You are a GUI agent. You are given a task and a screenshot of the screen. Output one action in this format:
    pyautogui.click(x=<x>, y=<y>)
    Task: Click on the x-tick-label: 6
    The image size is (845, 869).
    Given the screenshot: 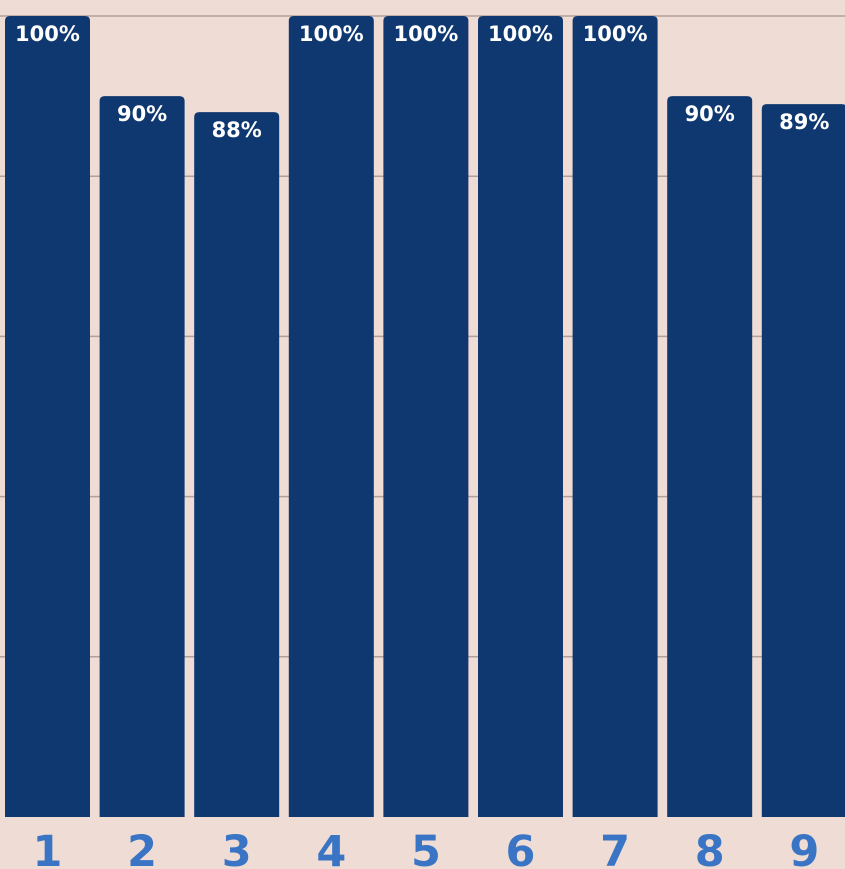 What is the action you would take?
    pyautogui.click(x=521, y=848)
    